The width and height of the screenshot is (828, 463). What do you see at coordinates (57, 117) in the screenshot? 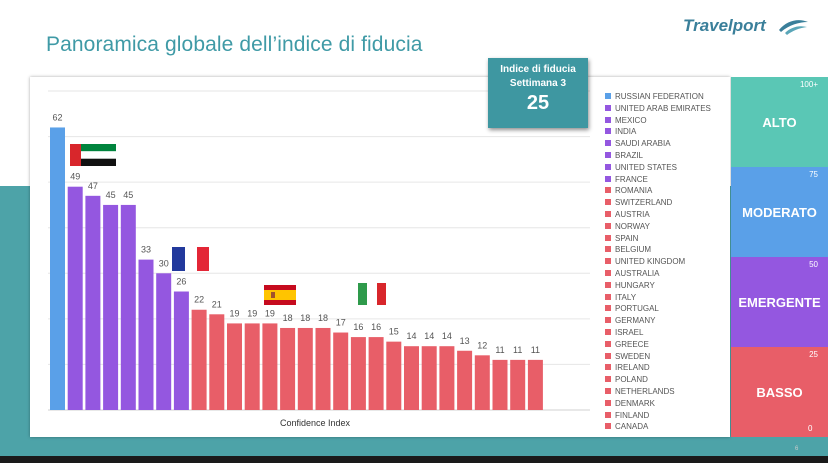
I see `bar-value-label: 62` at bounding box center [57, 117].